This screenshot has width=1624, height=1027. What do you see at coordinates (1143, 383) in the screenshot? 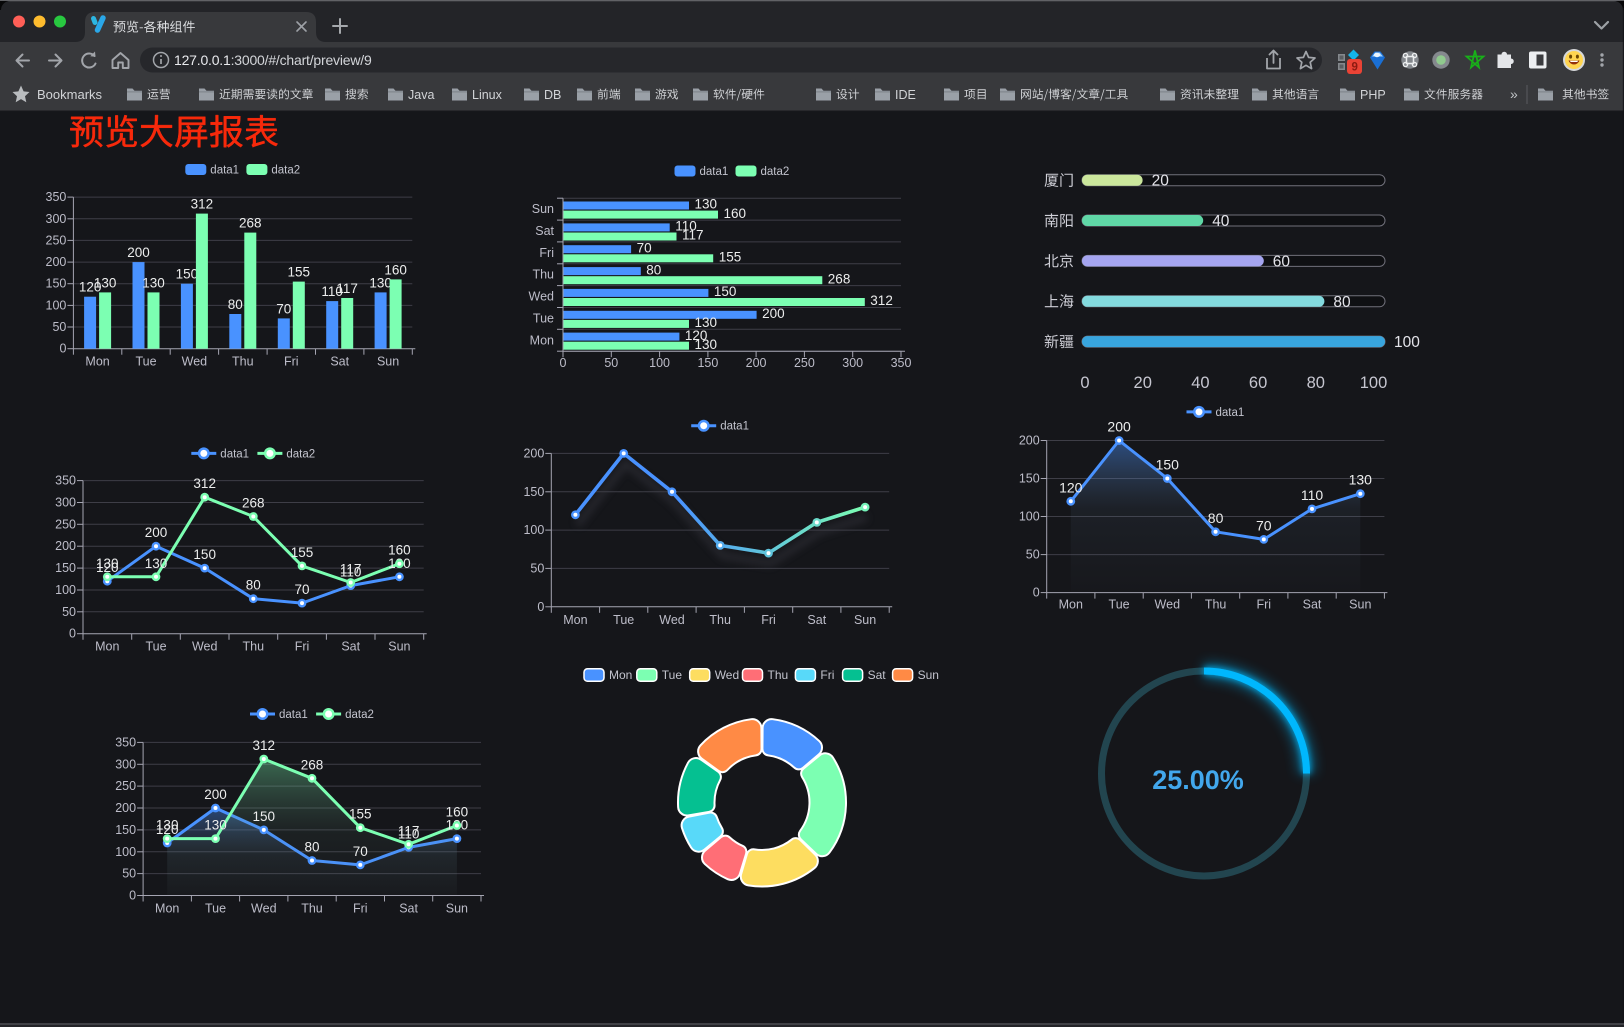
I see `svg-text: 20` at bounding box center [1143, 383].